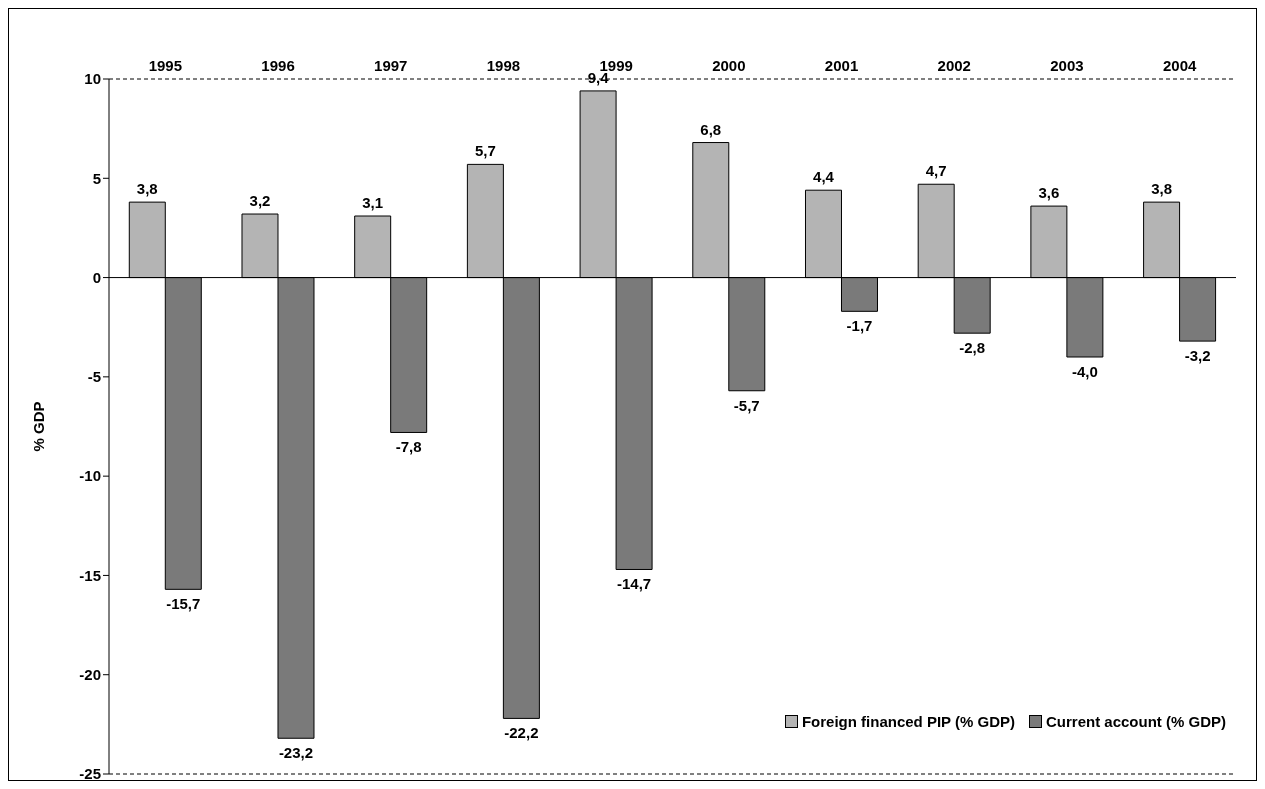 The width and height of the screenshot is (1265, 789). Describe the element at coordinates (634, 584) in the screenshot. I see `data-label: -14,7` at that location.